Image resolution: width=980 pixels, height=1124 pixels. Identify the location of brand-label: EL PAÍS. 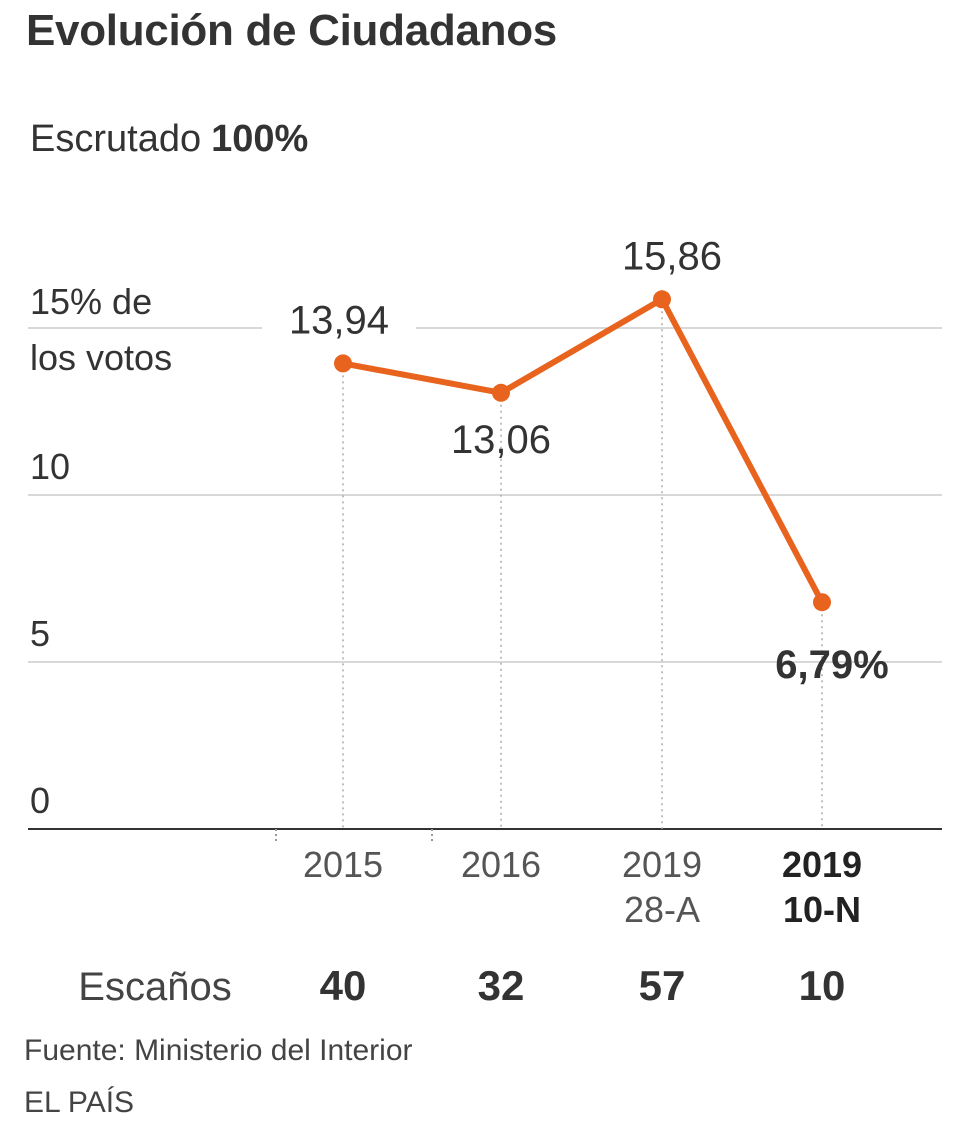
(79, 1102).